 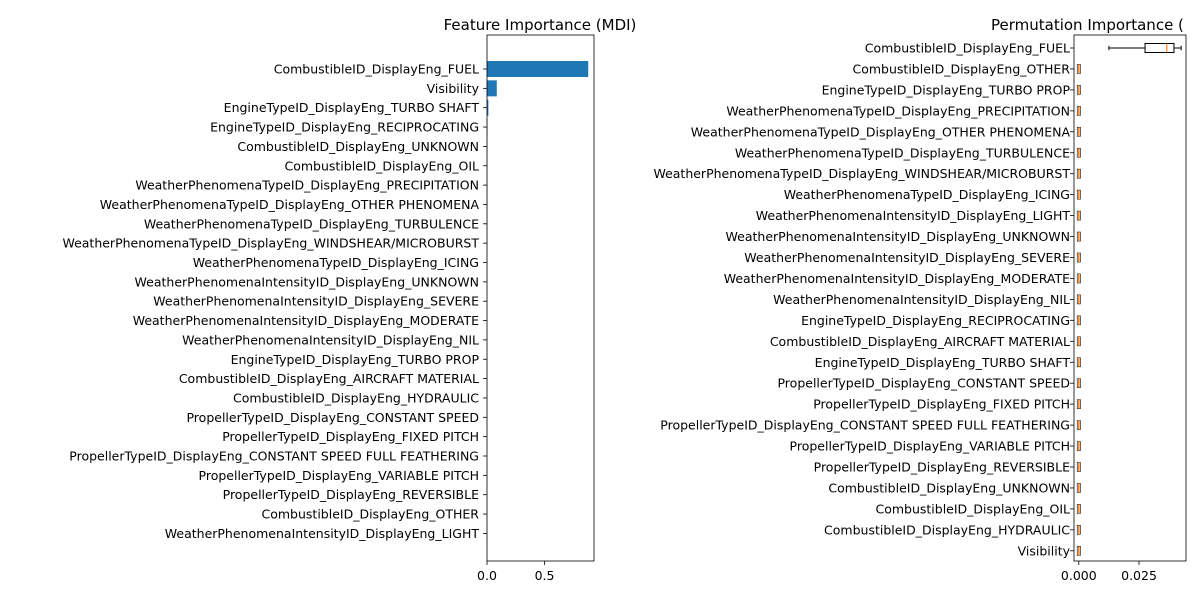 I want to click on permutation-y-tick-label: CombustibleID_DisplayEng_UNKNOWN, so click(x=949, y=487).